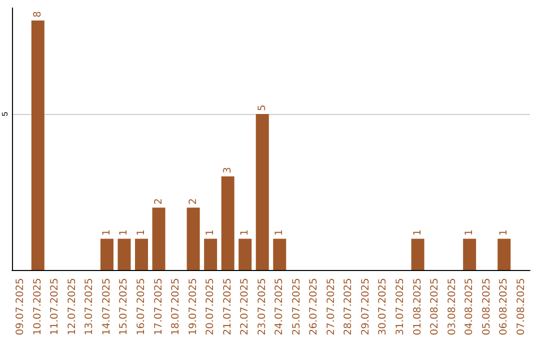  I want to click on x-tick-label: 15.07.2025, so click(124, 307).